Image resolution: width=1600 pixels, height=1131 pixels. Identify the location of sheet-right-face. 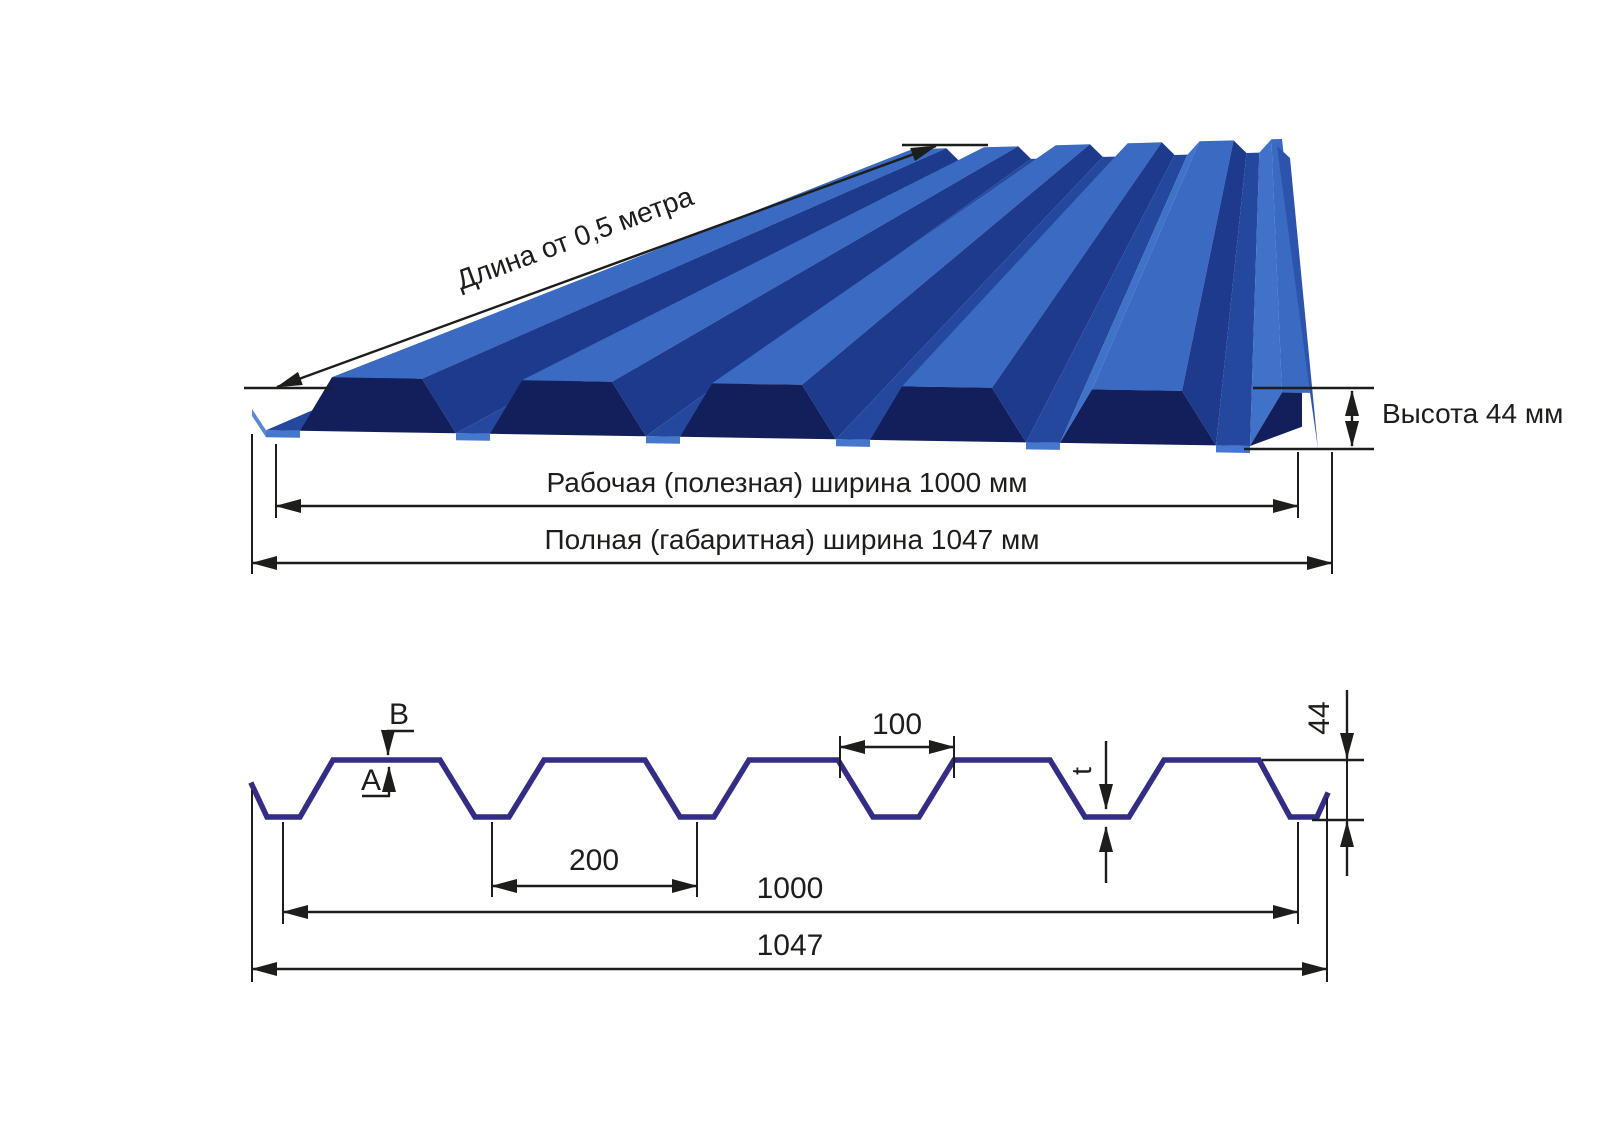
(1297, 297).